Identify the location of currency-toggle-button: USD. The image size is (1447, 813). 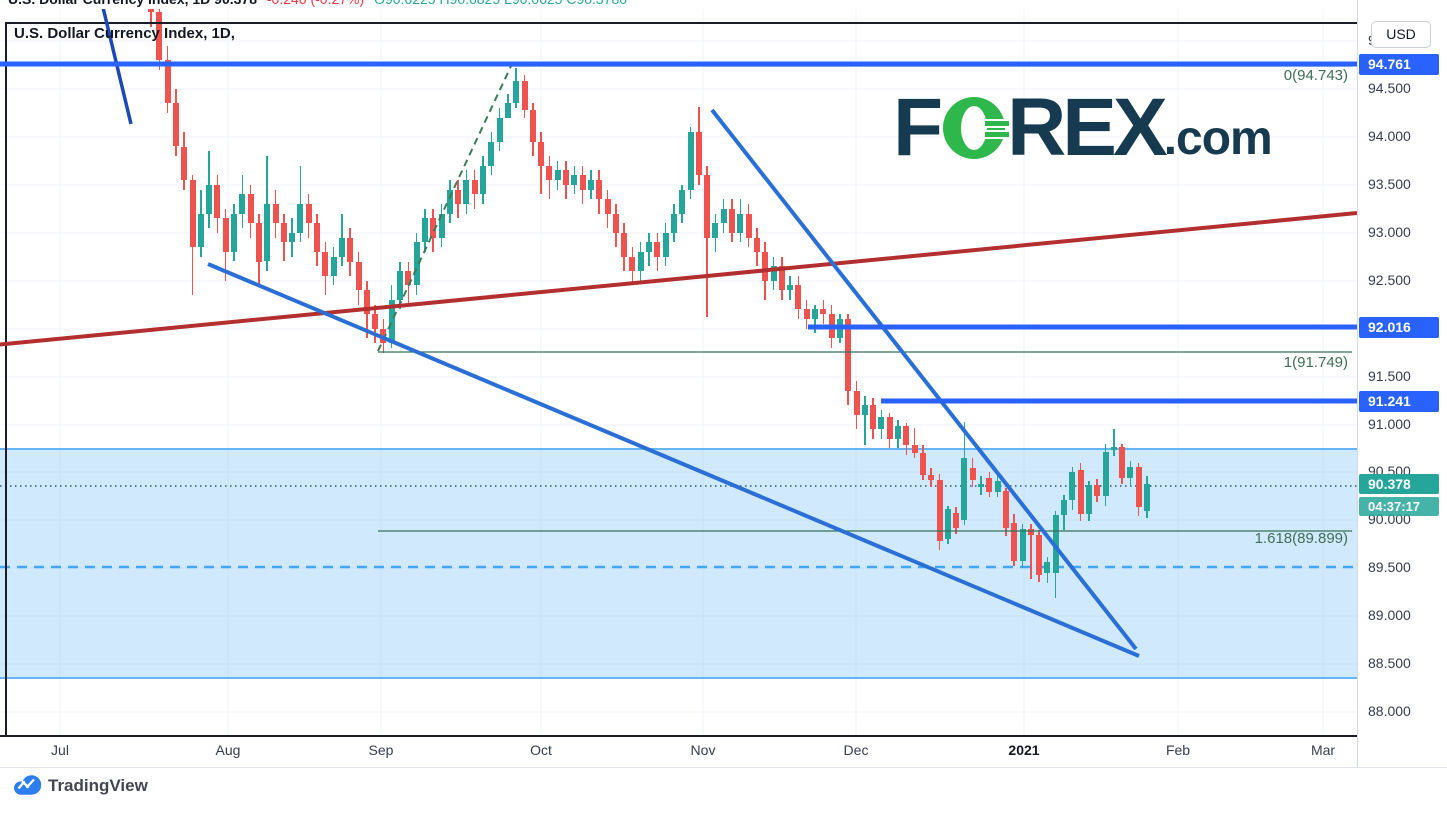
(1401, 34).